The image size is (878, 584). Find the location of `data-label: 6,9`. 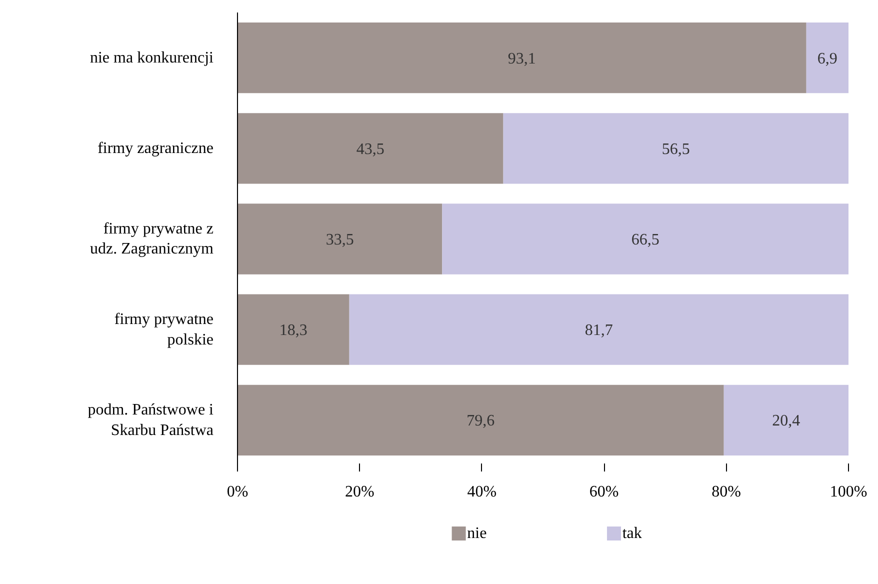

data-label: 6,9 is located at coordinates (827, 59).